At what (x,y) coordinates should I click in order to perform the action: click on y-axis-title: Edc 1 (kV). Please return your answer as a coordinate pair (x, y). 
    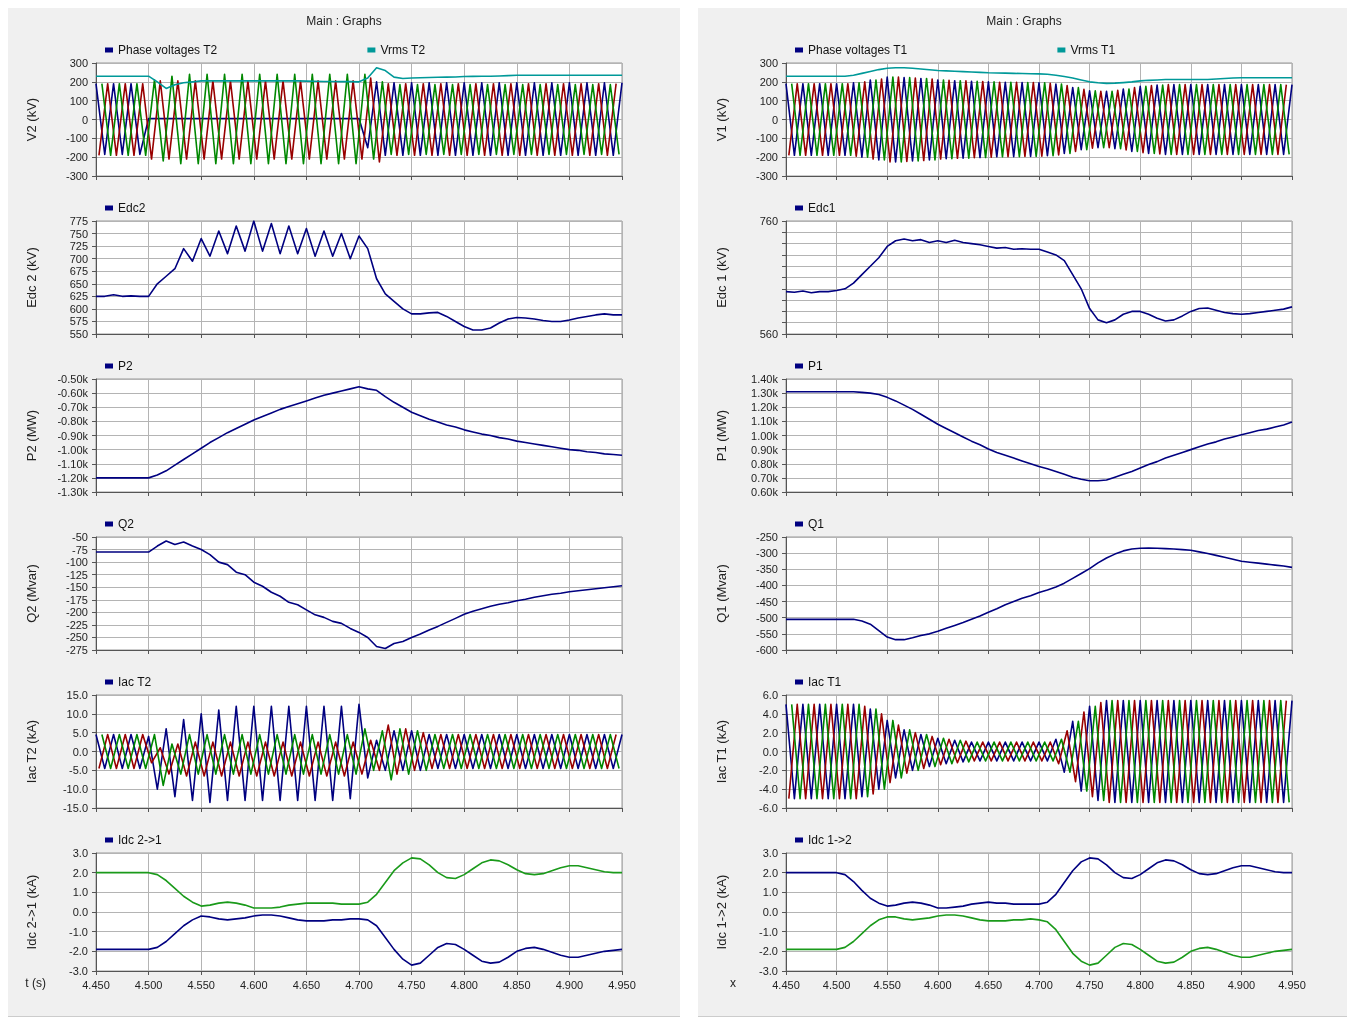
    Looking at the image, I should click on (721, 277).